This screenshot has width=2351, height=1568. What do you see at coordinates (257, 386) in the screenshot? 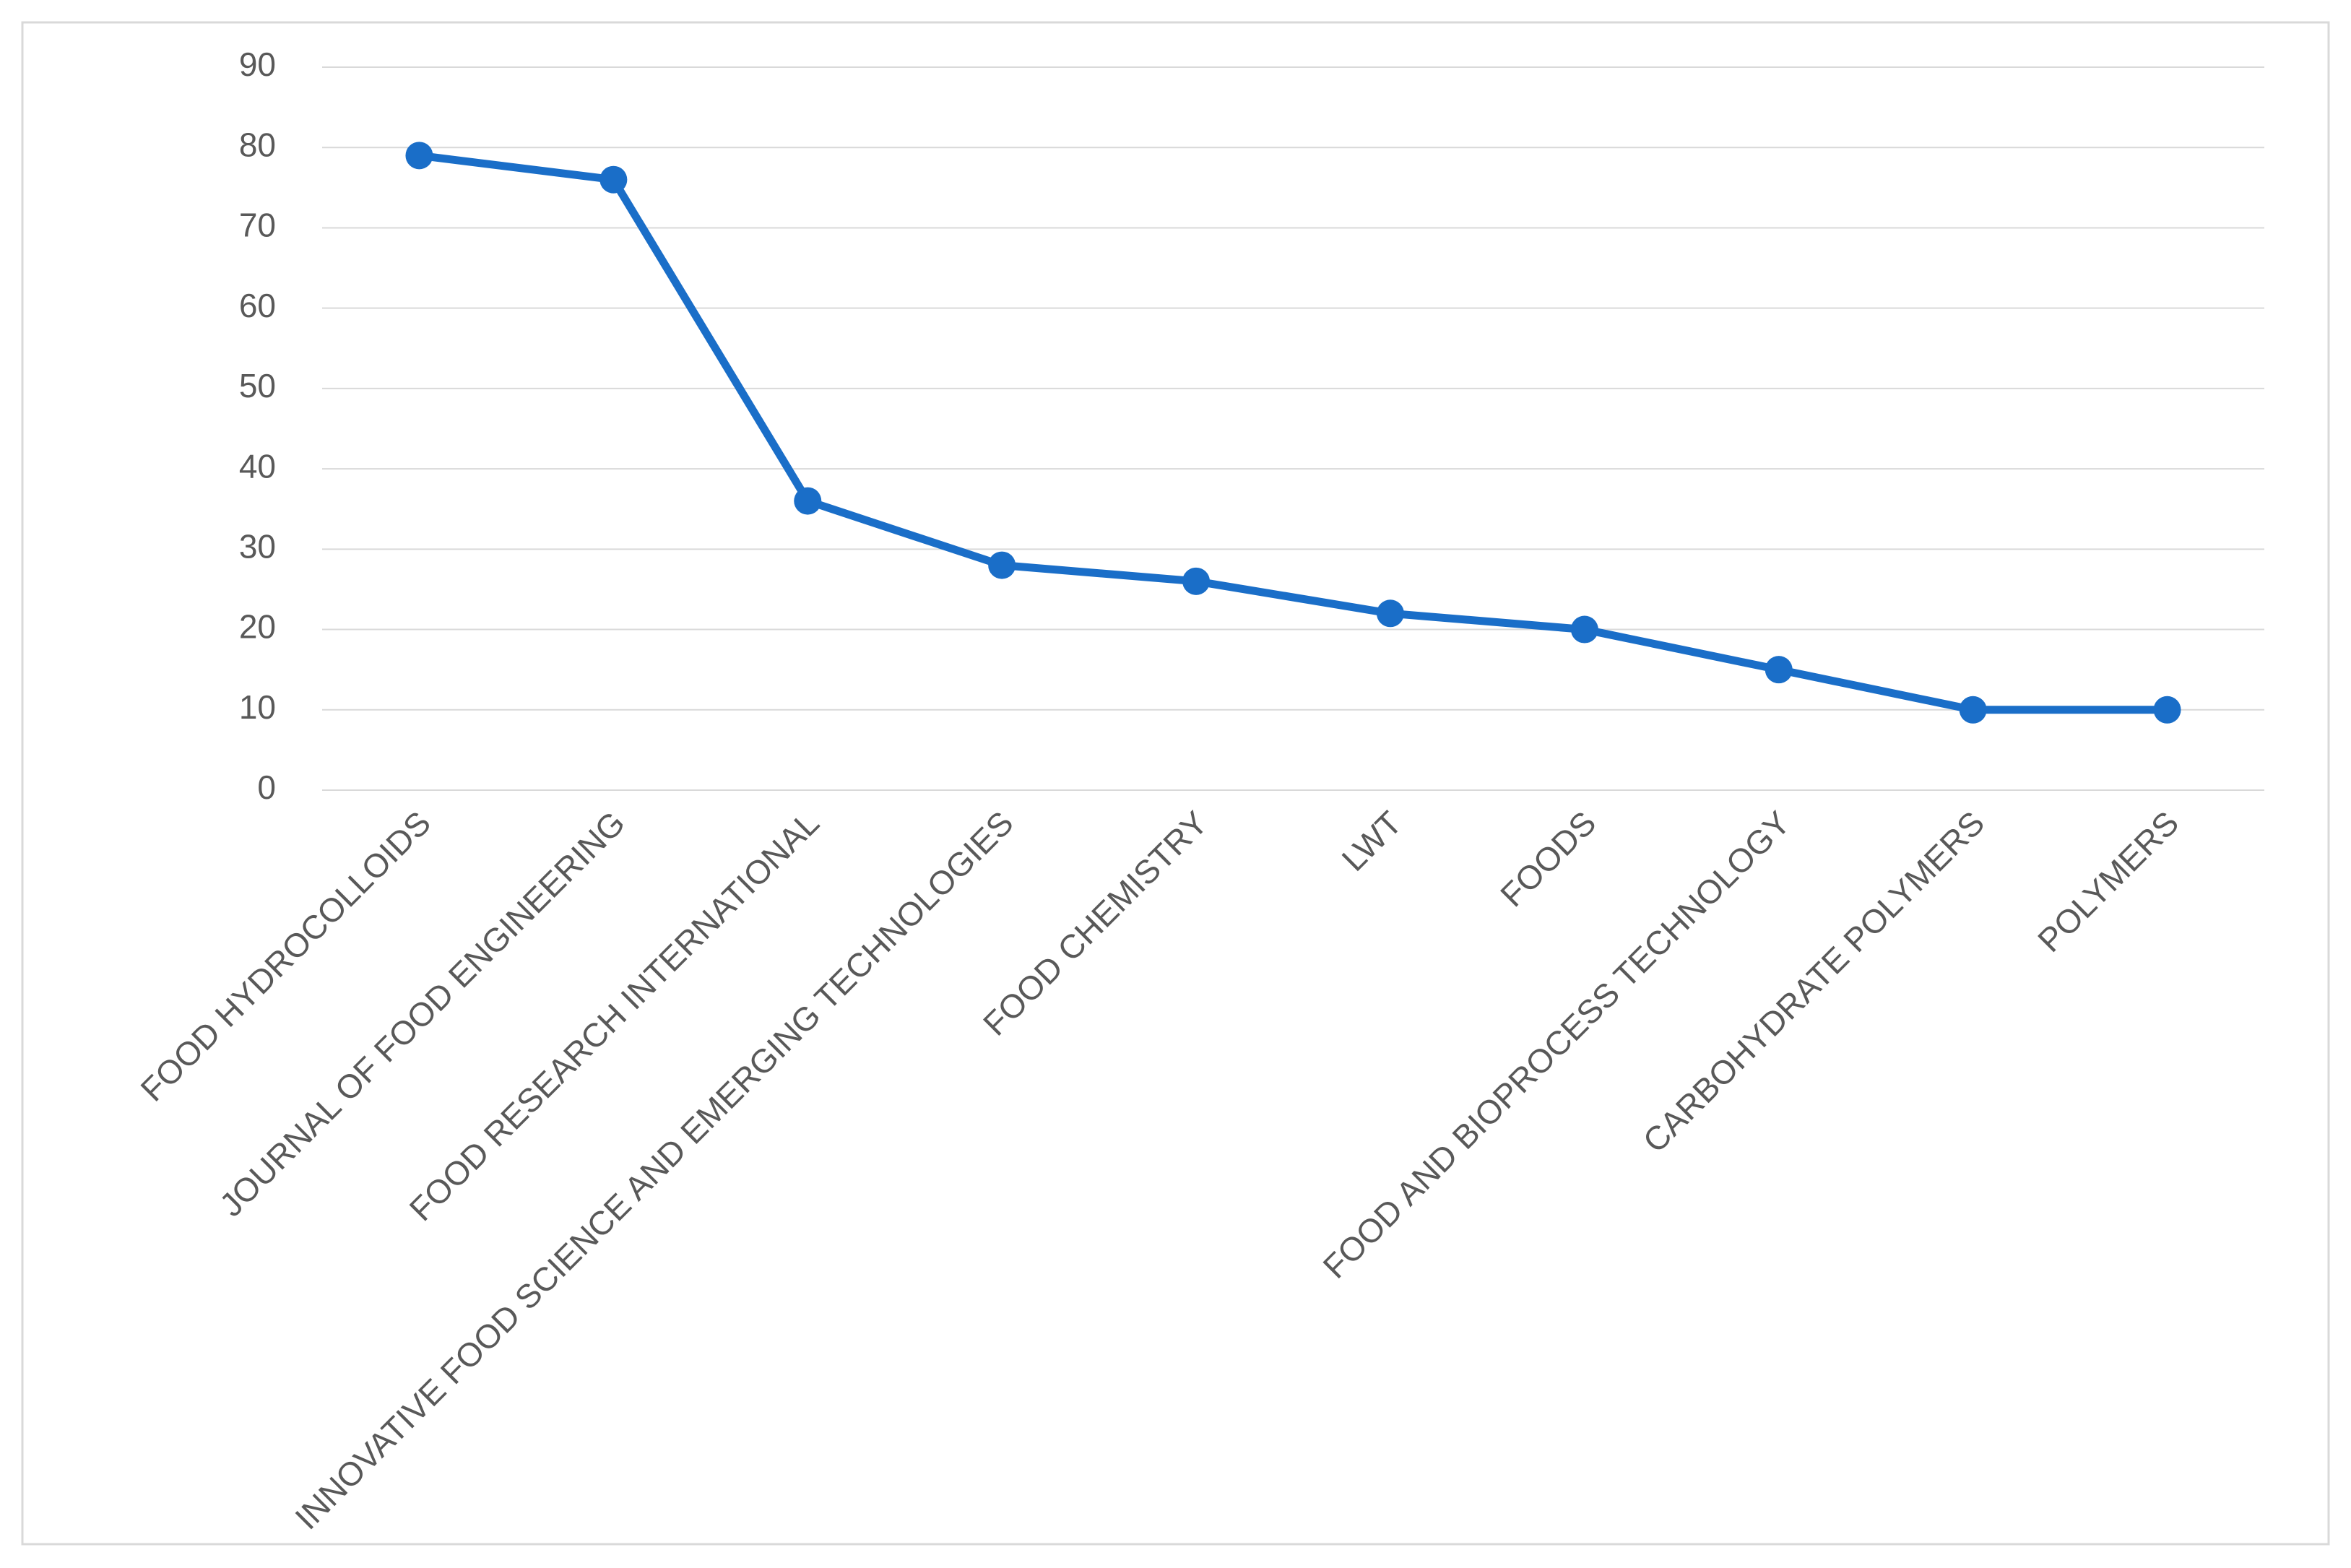
I see `y-tick-label: 50` at bounding box center [257, 386].